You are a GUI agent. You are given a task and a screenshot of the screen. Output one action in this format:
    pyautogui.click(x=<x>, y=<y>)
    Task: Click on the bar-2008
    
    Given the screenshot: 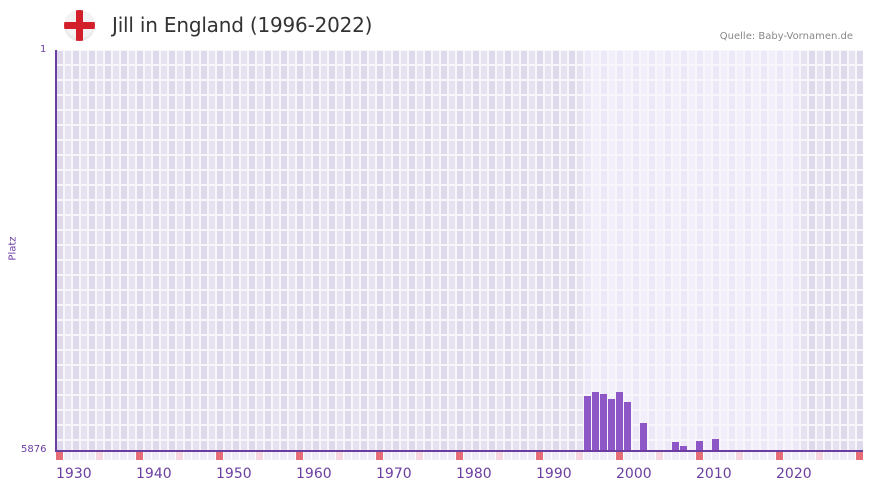 What is the action you would take?
    pyautogui.click(x=683, y=448)
    